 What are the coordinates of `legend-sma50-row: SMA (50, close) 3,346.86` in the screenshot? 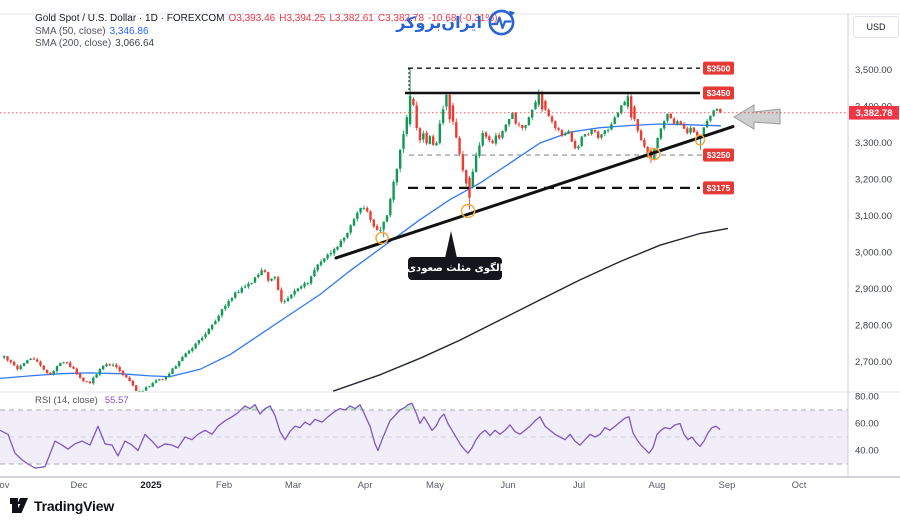 It's located at (268, 32).